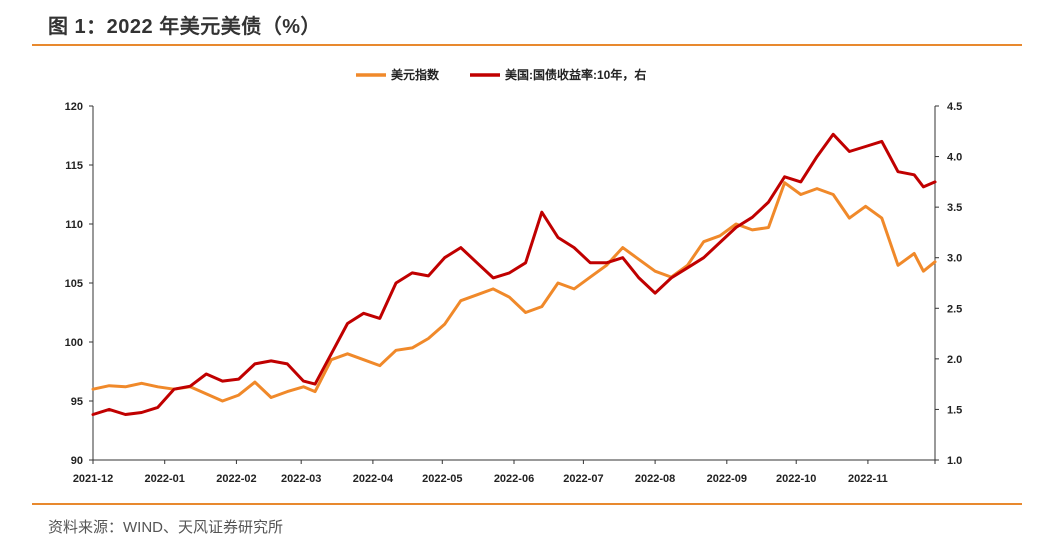 The image size is (1051, 546). I want to click on x-tick-label: 2022-09, so click(727, 479).